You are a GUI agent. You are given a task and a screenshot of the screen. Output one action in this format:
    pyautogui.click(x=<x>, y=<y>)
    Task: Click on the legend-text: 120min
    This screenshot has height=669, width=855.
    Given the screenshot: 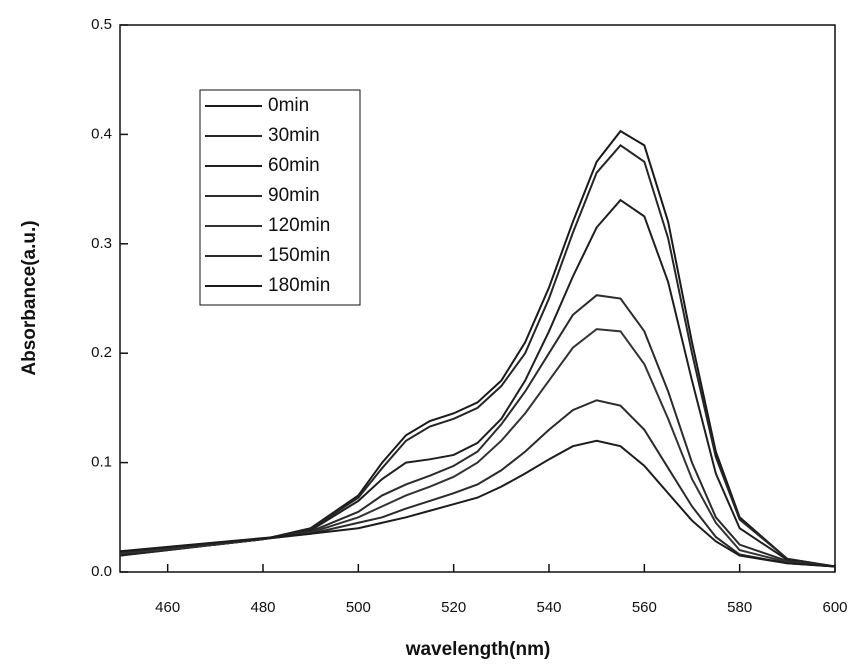 What is the action you would take?
    pyautogui.click(x=299, y=225)
    